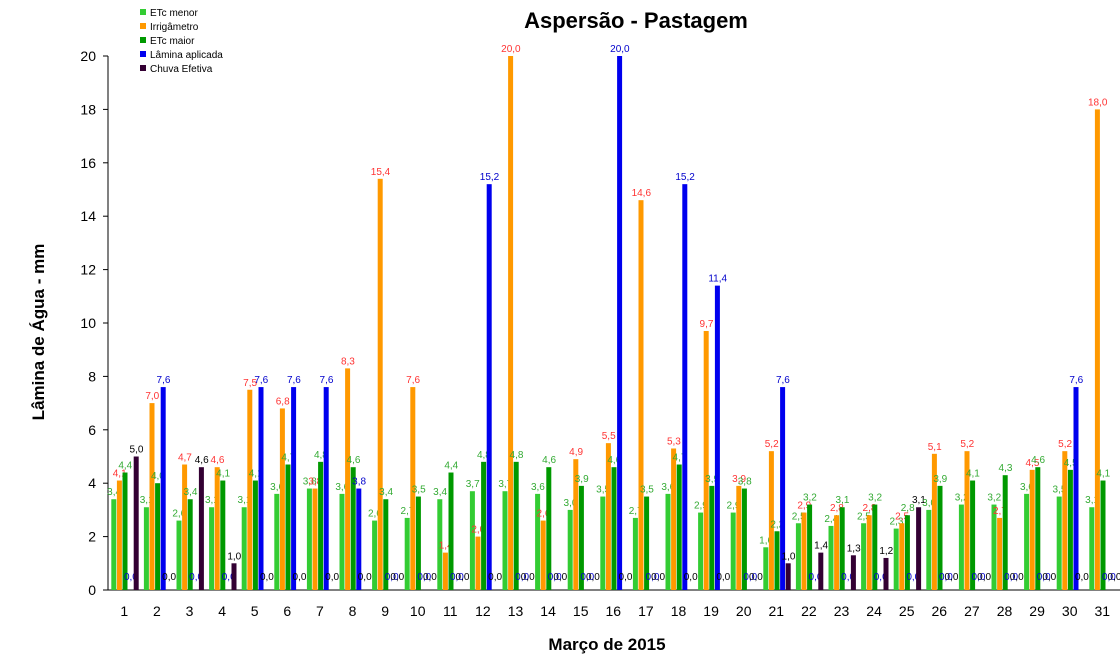 The image size is (1120, 656). What do you see at coordinates (886, 551) in the screenshot?
I see `data-label: 1,2` at bounding box center [886, 551].